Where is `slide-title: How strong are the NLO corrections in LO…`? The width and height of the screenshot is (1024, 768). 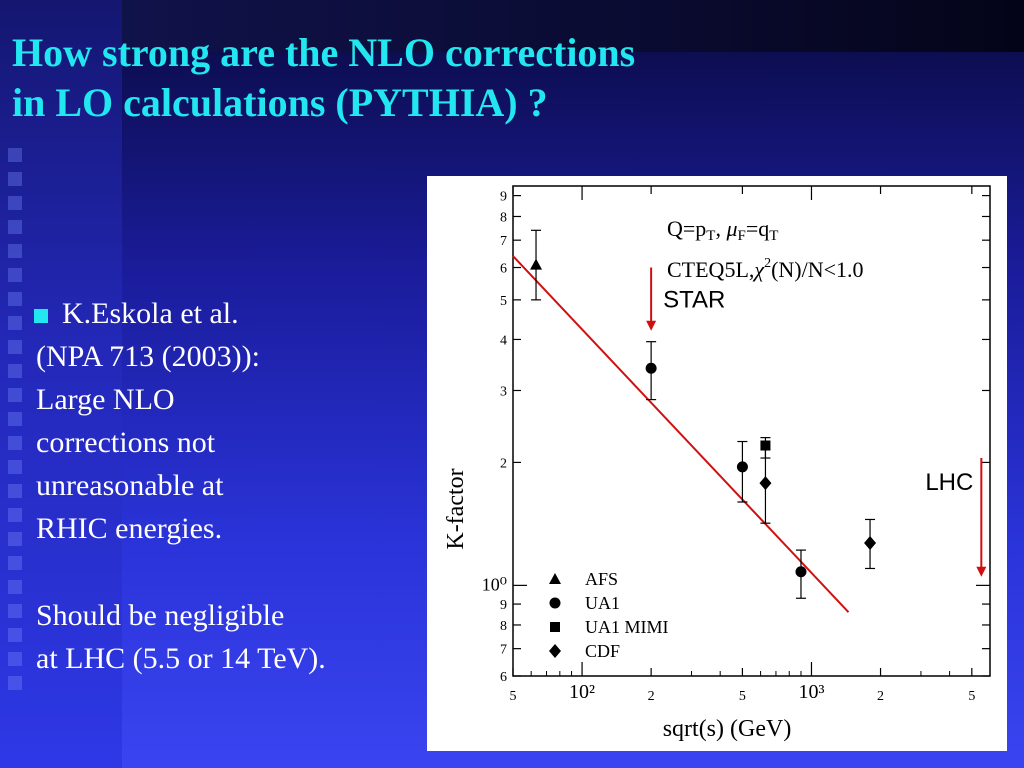
slide-title: How strong are the NLO corrections in LO… is located at coordinates (402, 78).